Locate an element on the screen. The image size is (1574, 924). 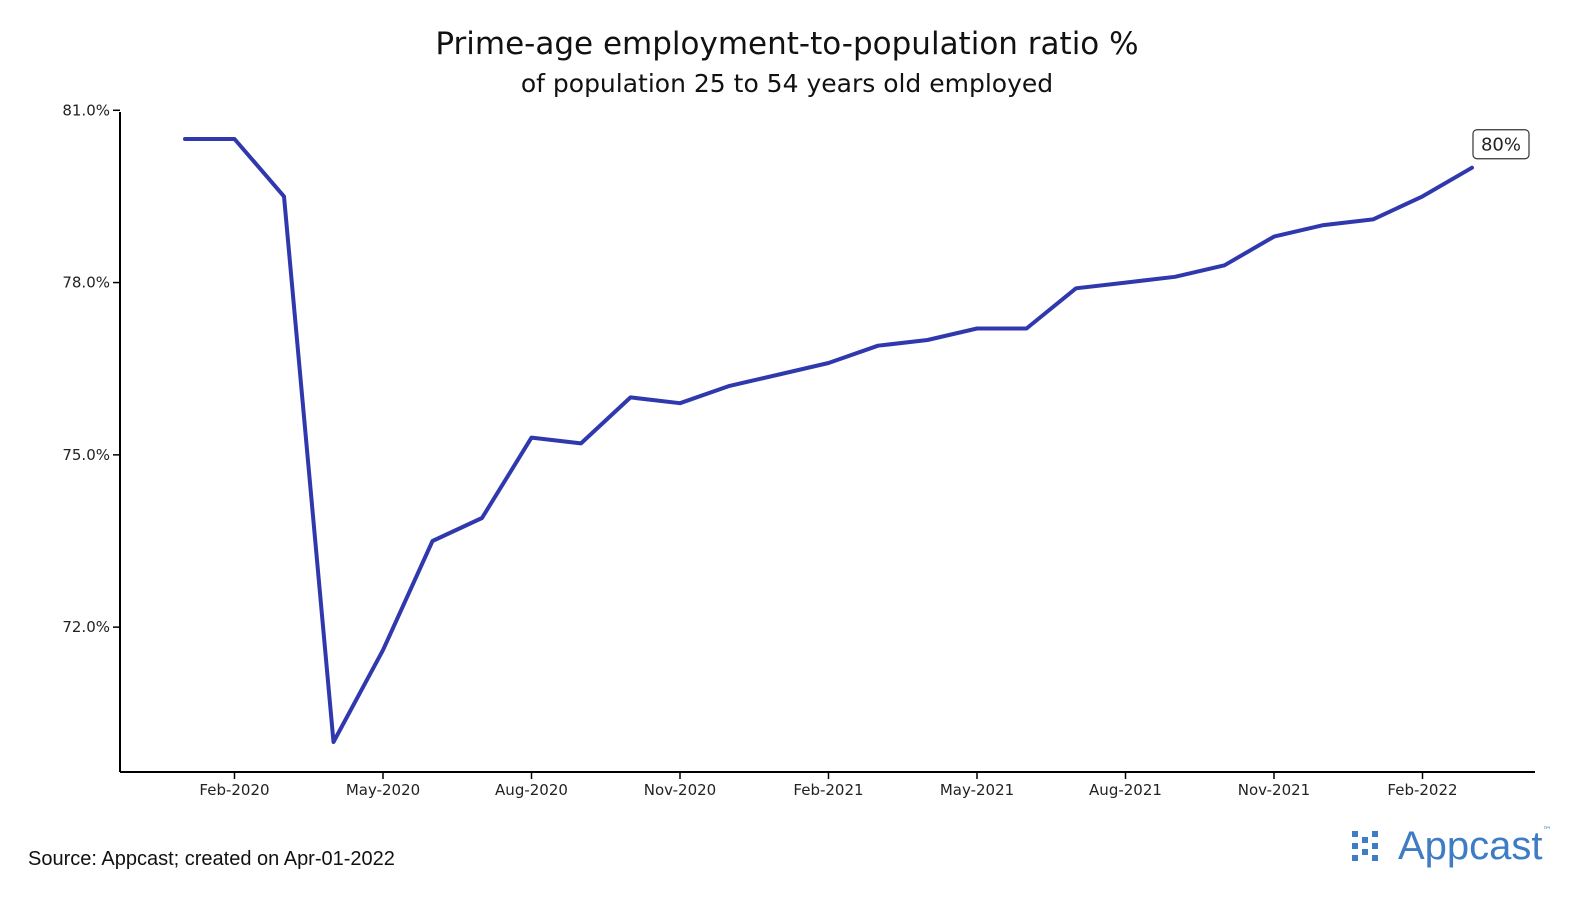
brand-name: Appcast is located at coordinates (1470, 845).